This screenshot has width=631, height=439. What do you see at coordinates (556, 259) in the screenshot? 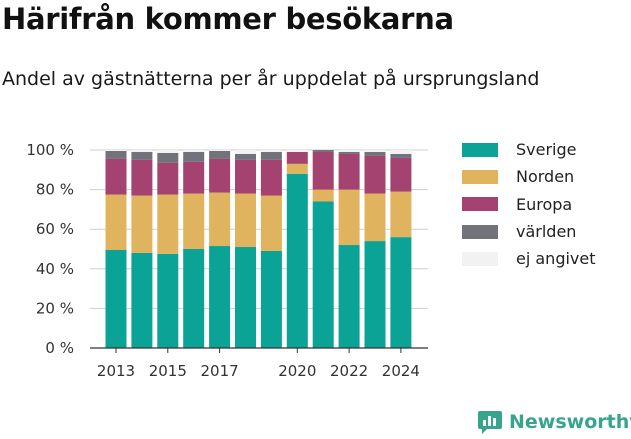
I see `legend-label: ej angivet` at bounding box center [556, 259].